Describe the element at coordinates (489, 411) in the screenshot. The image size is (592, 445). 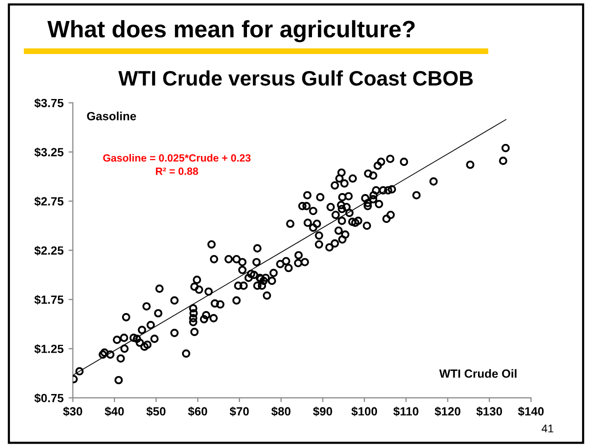
I see `x-tick-label: $130` at that location.